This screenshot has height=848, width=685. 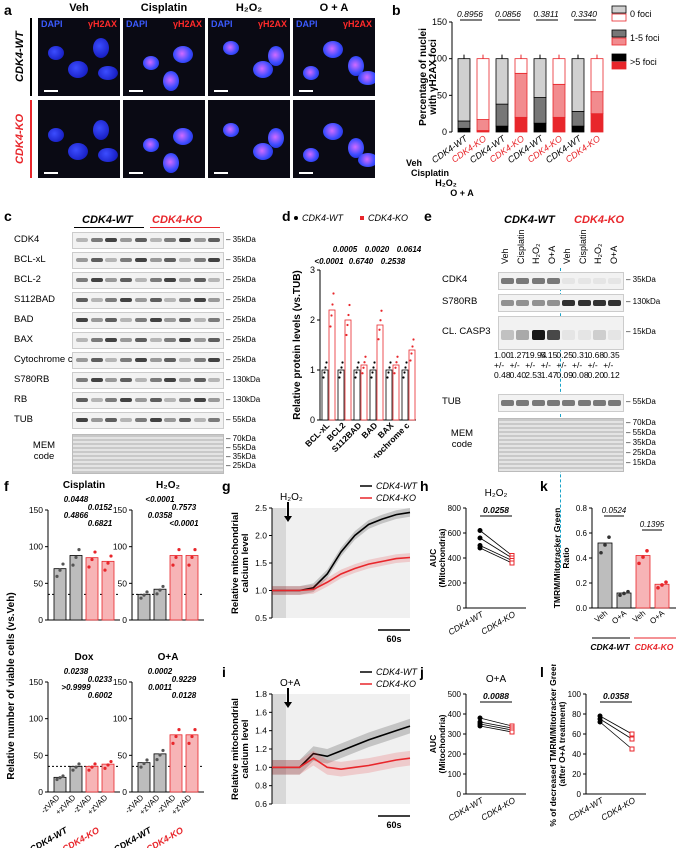 What do you see at coordinates (291, 497) in the screenshot?
I see `stimulus-label: H₂O₂` at bounding box center [291, 497].